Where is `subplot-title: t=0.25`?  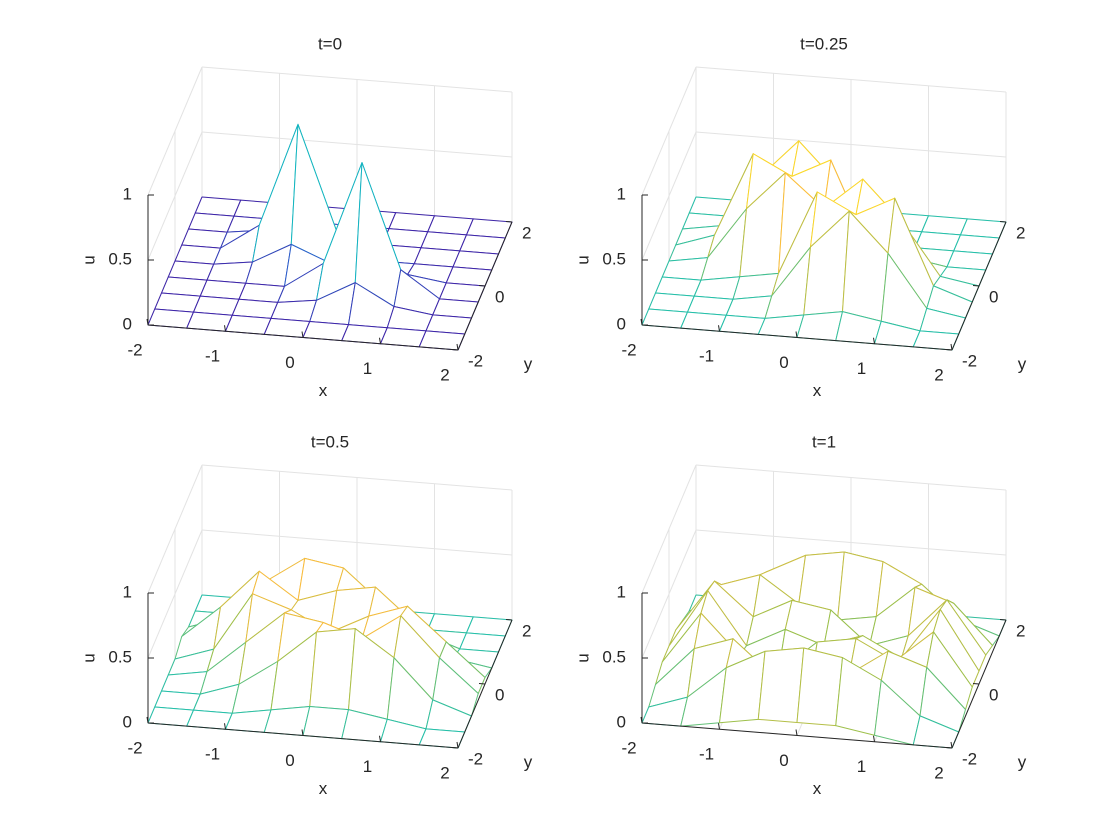 subplot-title: t=0.25 is located at coordinates (824, 43).